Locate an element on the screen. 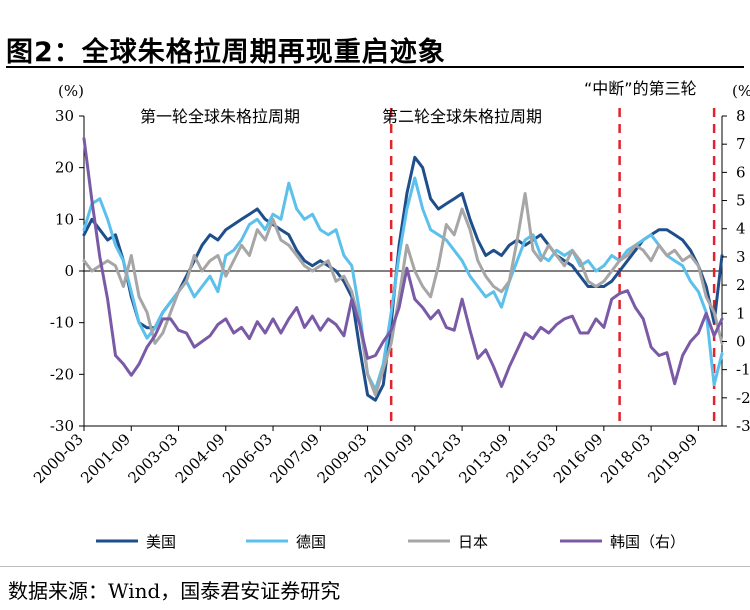 This screenshot has height=610, width=750. x-tick-label: 2006-03 is located at coordinates (247, 458).